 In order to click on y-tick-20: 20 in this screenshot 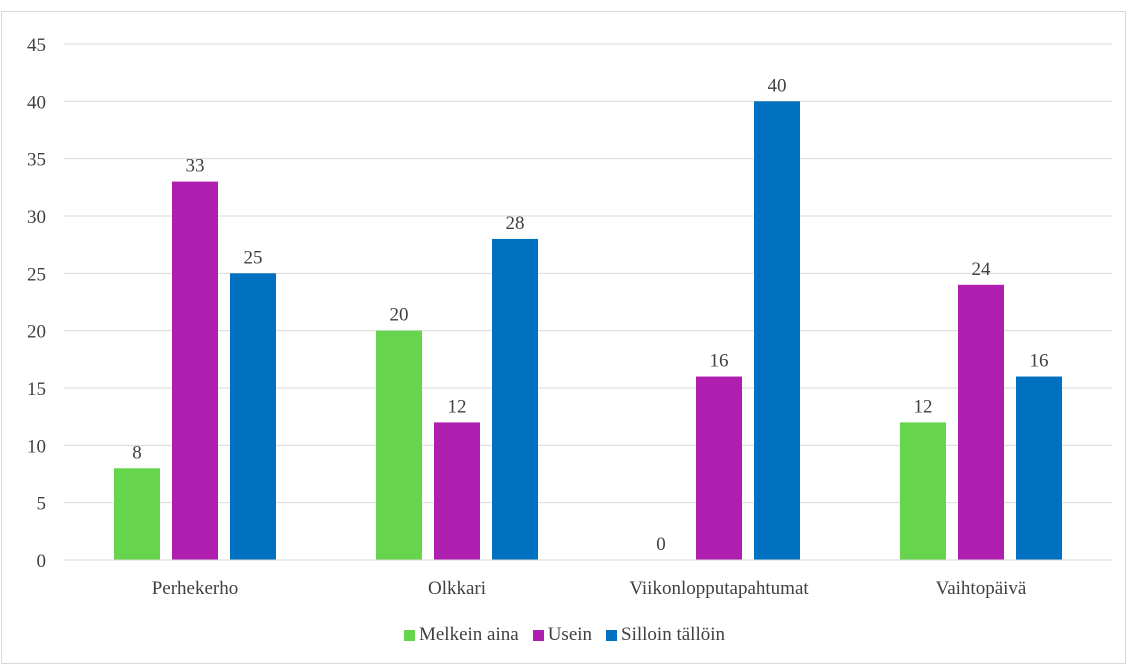, I will do `click(36, 332)`.